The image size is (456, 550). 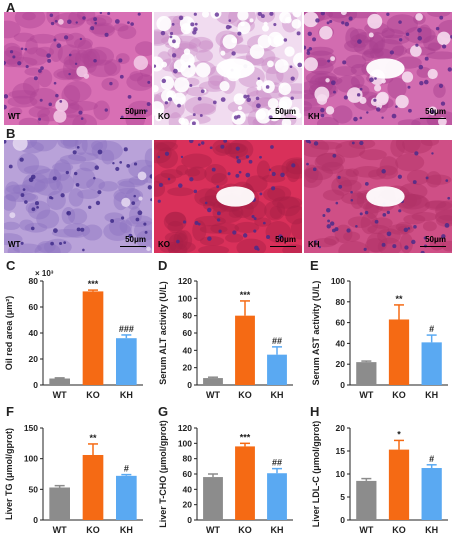 What do you see at coordinates (315, 411) in the screenshot?
I see `panel-label-h: H` at bounding box center [315, 411].